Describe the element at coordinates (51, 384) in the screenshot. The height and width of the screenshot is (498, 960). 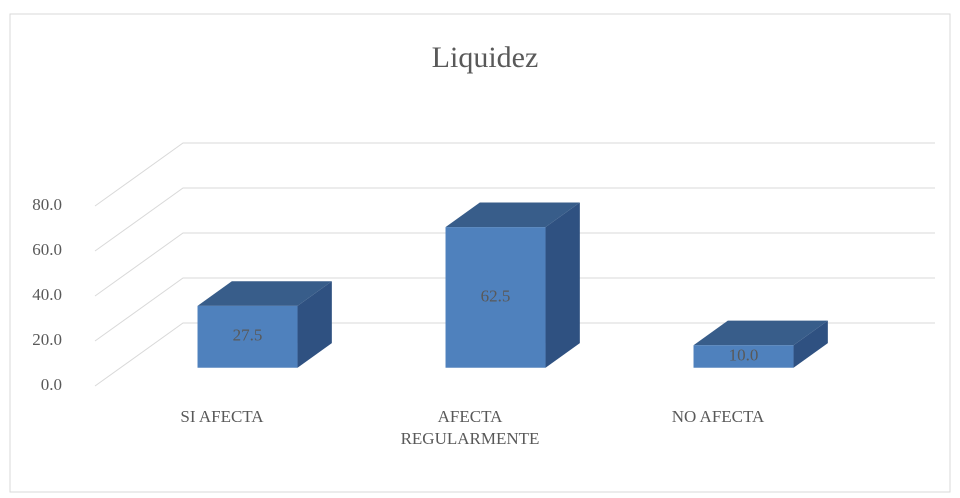
I see `y-tick-label: 0.0` at that location.